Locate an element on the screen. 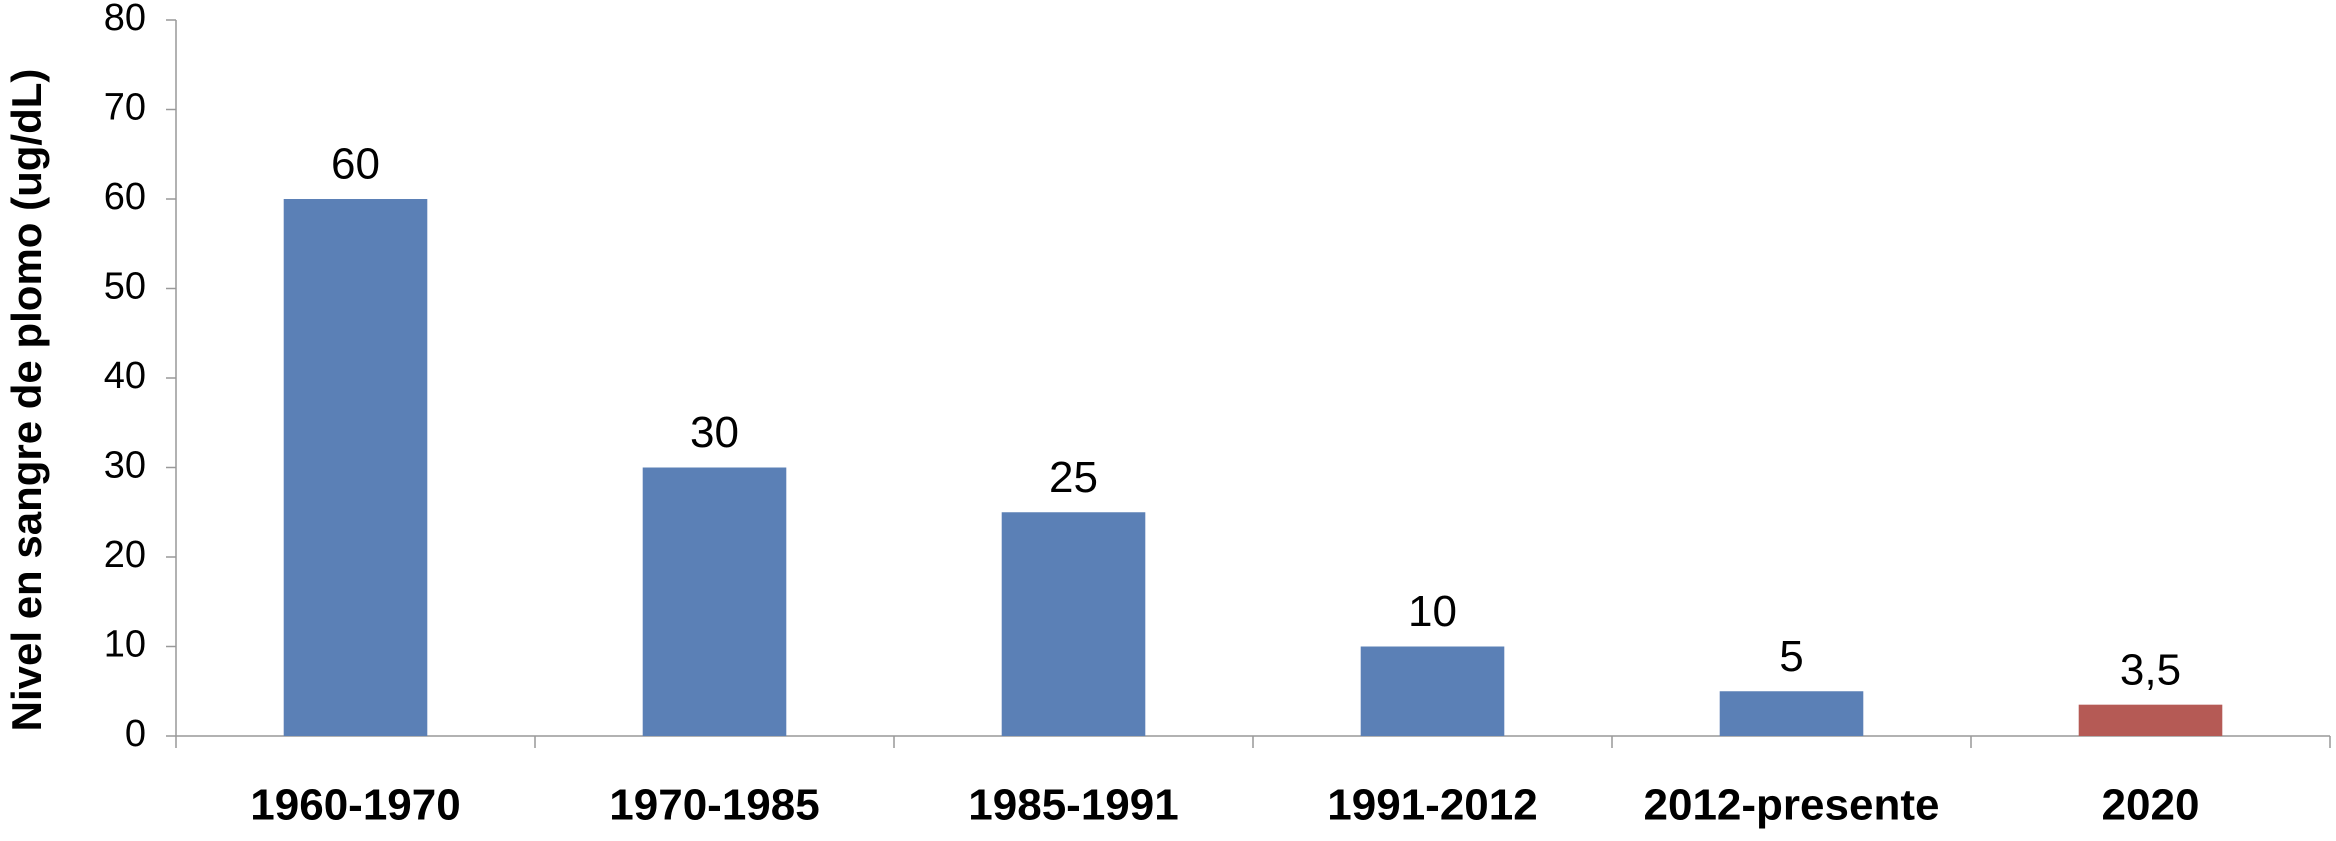 Image resolution: width=2336 pixels, height=841 pixels. data-label: 10 is located at coordinates (1432, 611).